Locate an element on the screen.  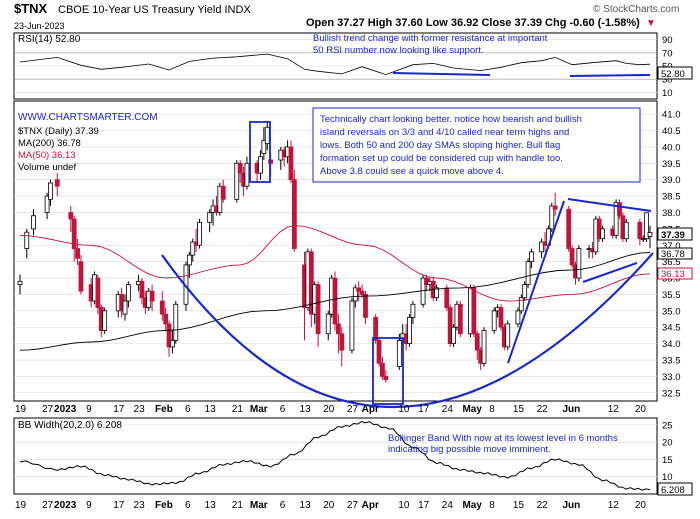
date-label-top: 23 is located at coordinates (140, 409).